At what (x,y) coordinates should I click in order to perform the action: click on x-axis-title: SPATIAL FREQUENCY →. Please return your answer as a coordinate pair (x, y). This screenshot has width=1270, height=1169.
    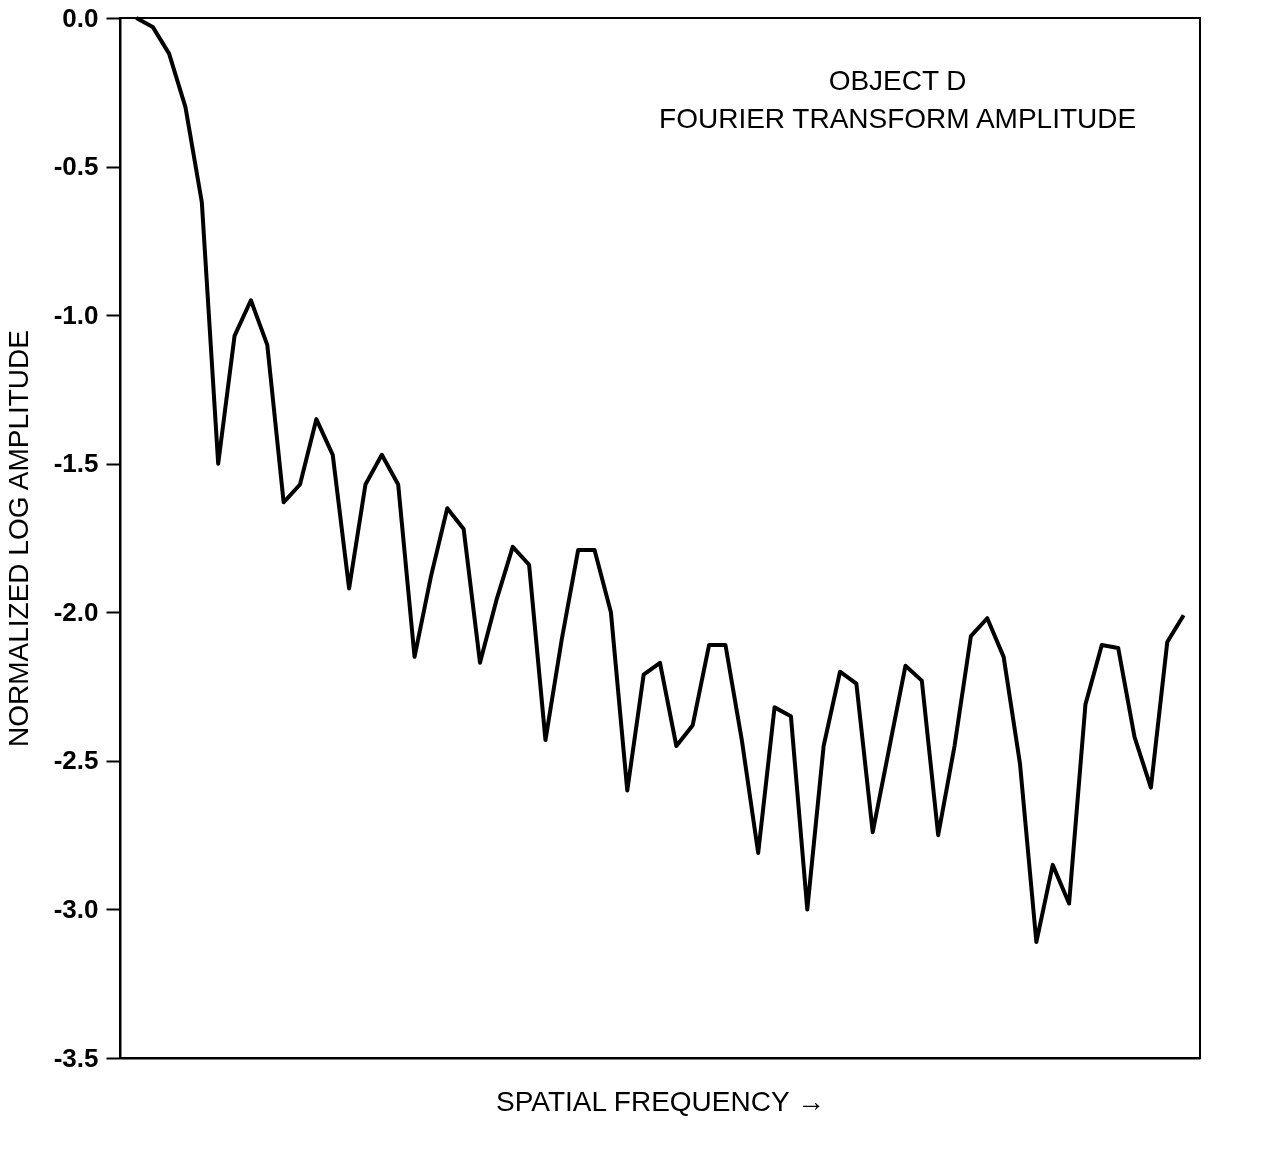
    Looking at the image, I should click on (660, 1101).